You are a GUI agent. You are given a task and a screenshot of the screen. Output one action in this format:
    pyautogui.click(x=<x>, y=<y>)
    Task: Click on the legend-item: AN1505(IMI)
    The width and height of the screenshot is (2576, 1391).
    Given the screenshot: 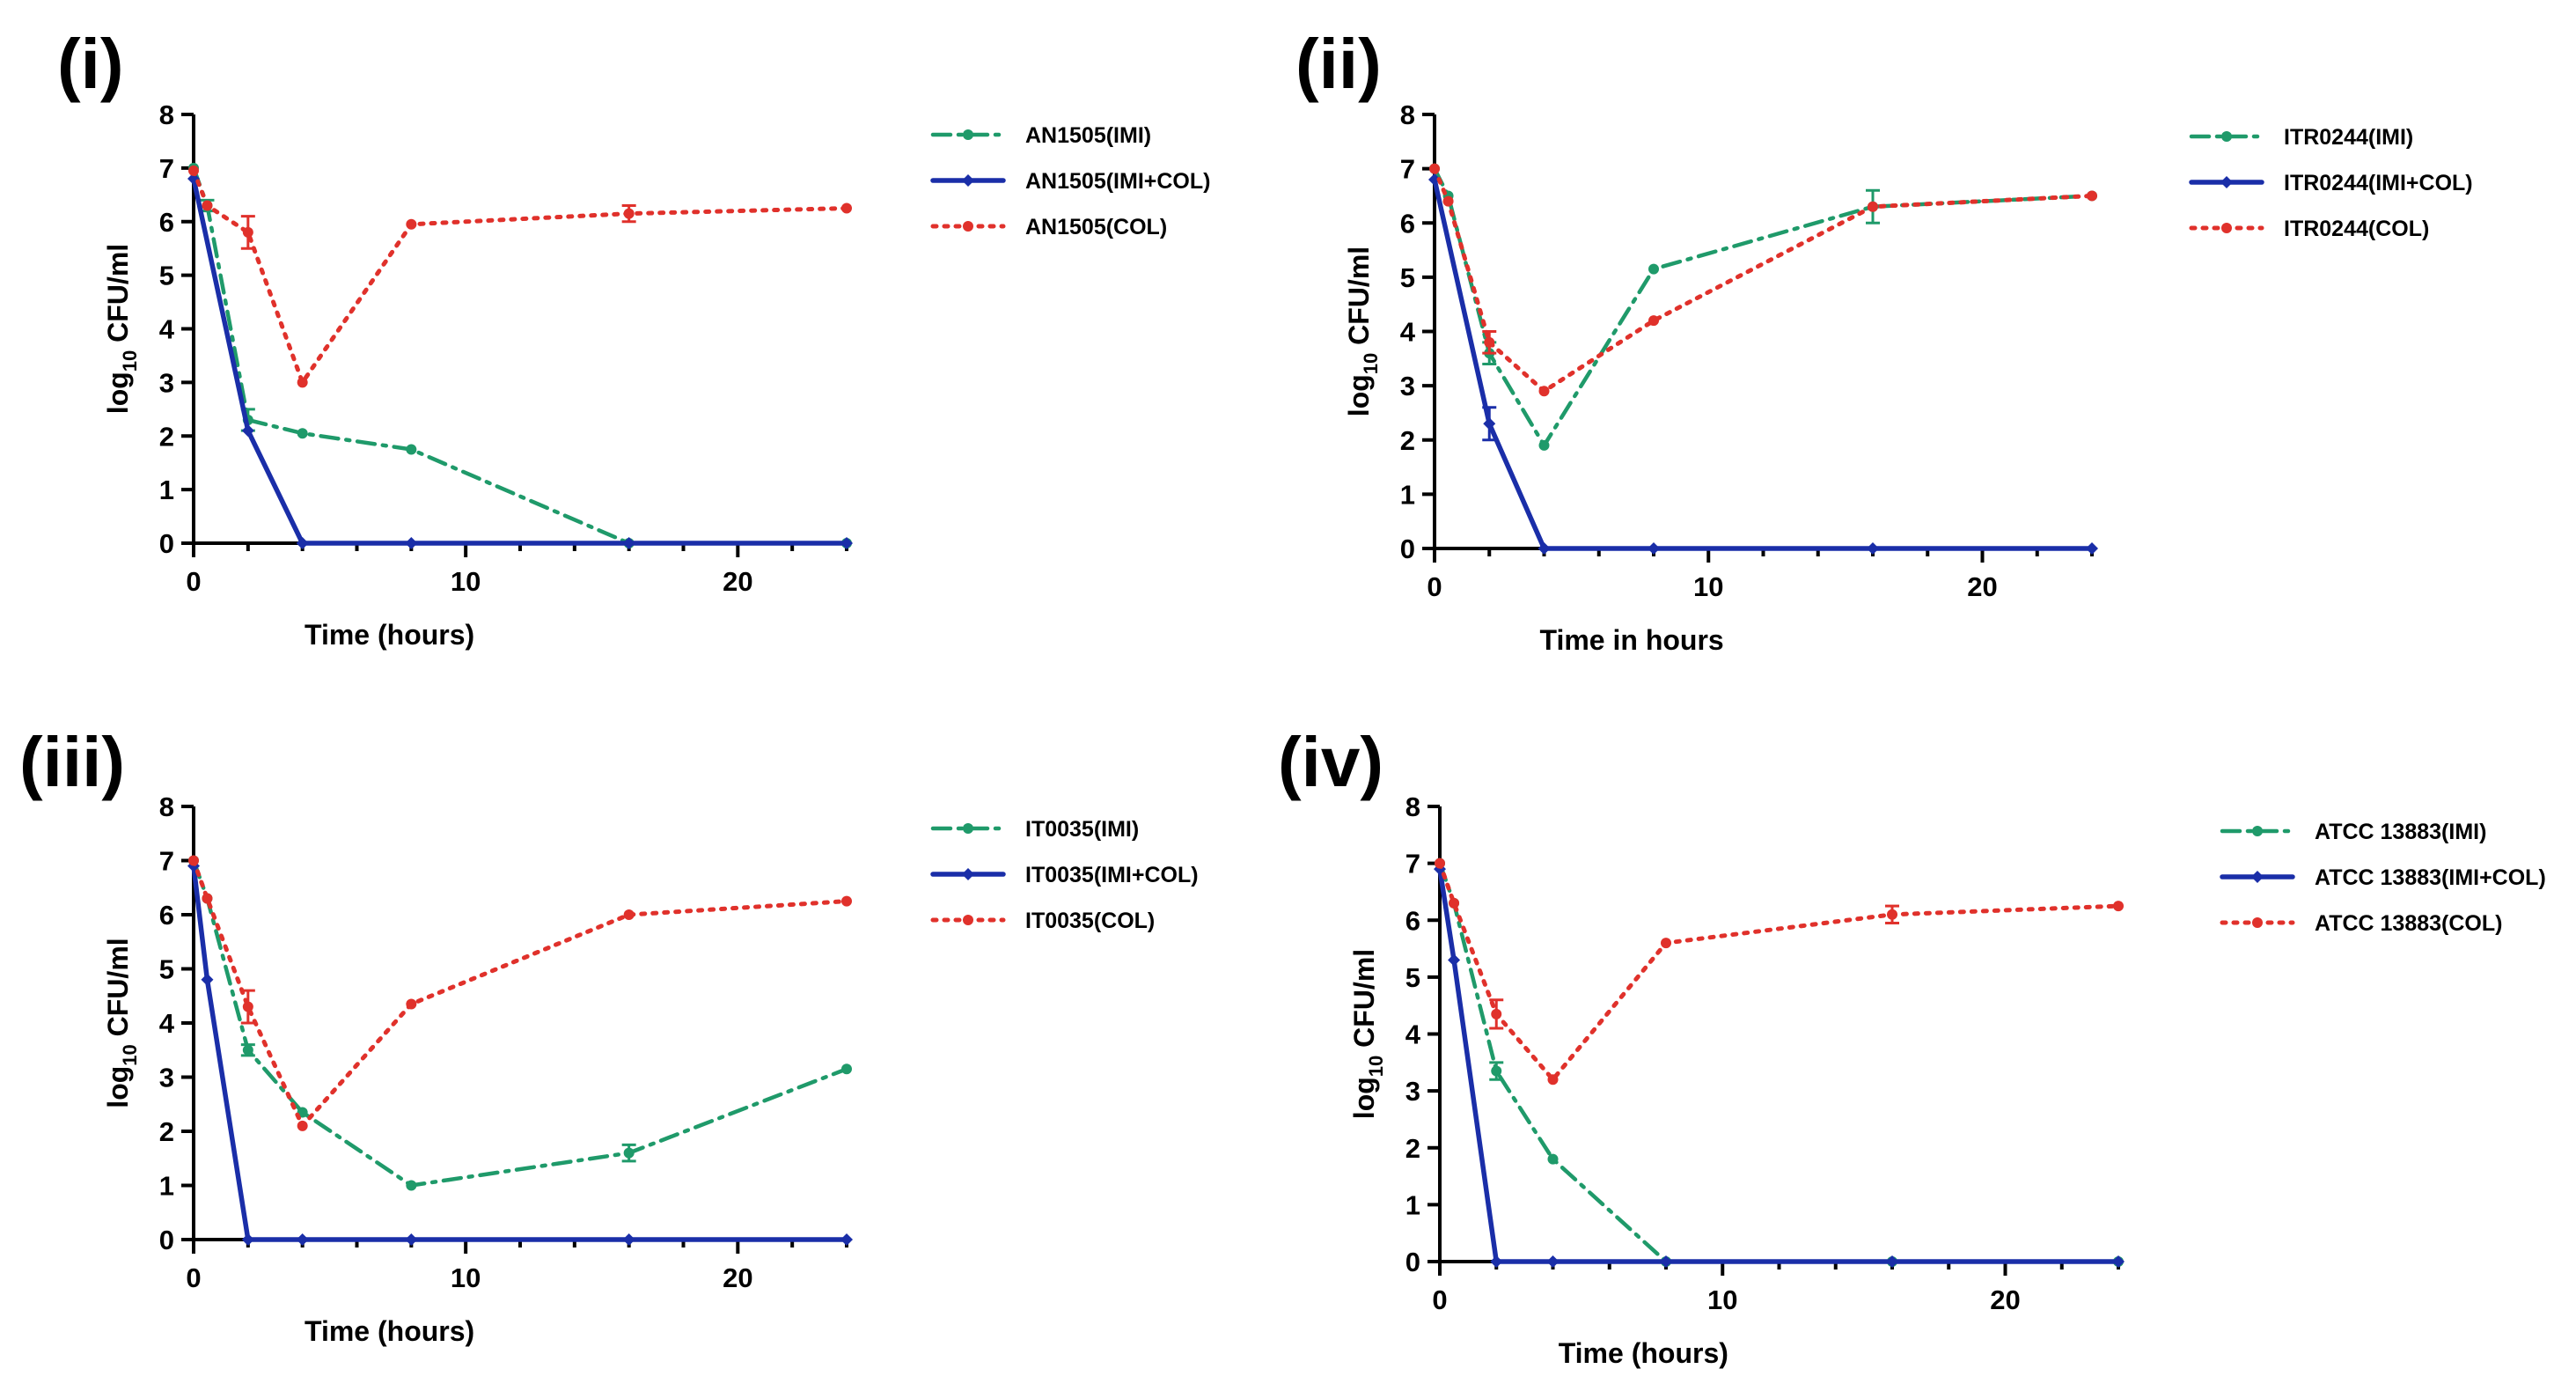 What is the action you would take?
    pyautogui.click(x=1040, y=135)
    